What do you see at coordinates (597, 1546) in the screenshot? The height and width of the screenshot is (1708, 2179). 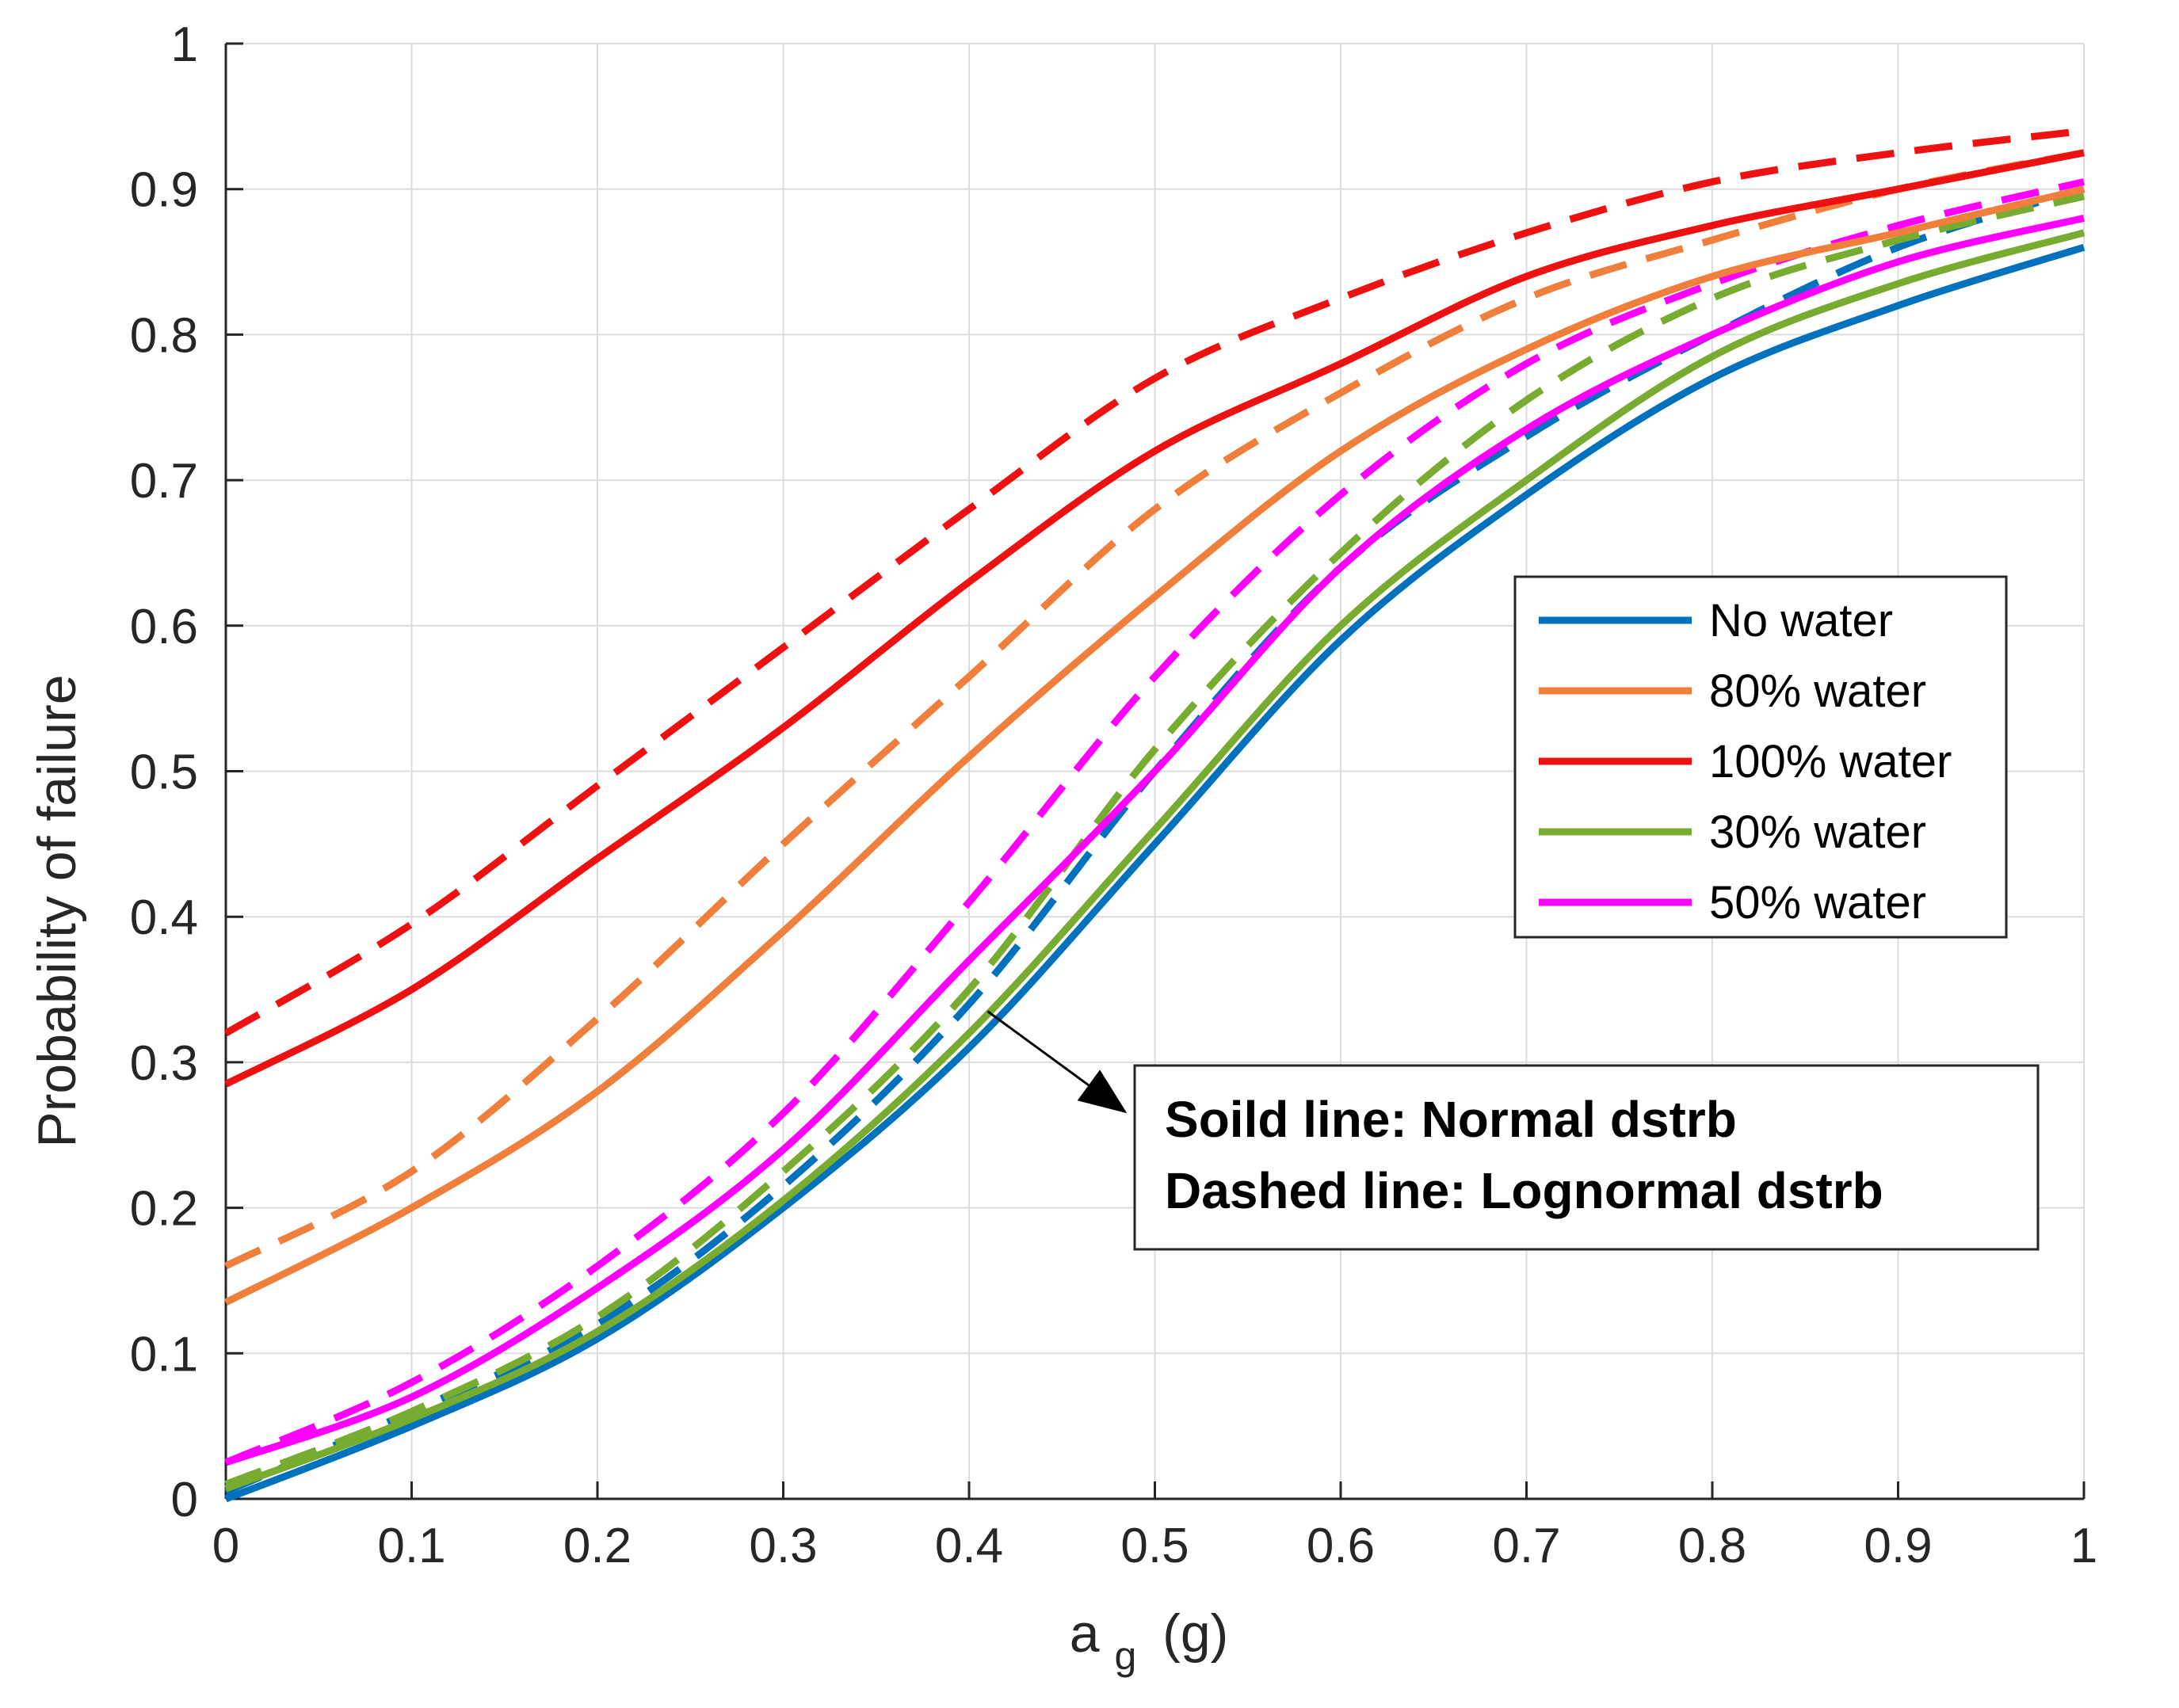 I see `x-tick-label-2: 0.2` at bounding box center [597, 1546].